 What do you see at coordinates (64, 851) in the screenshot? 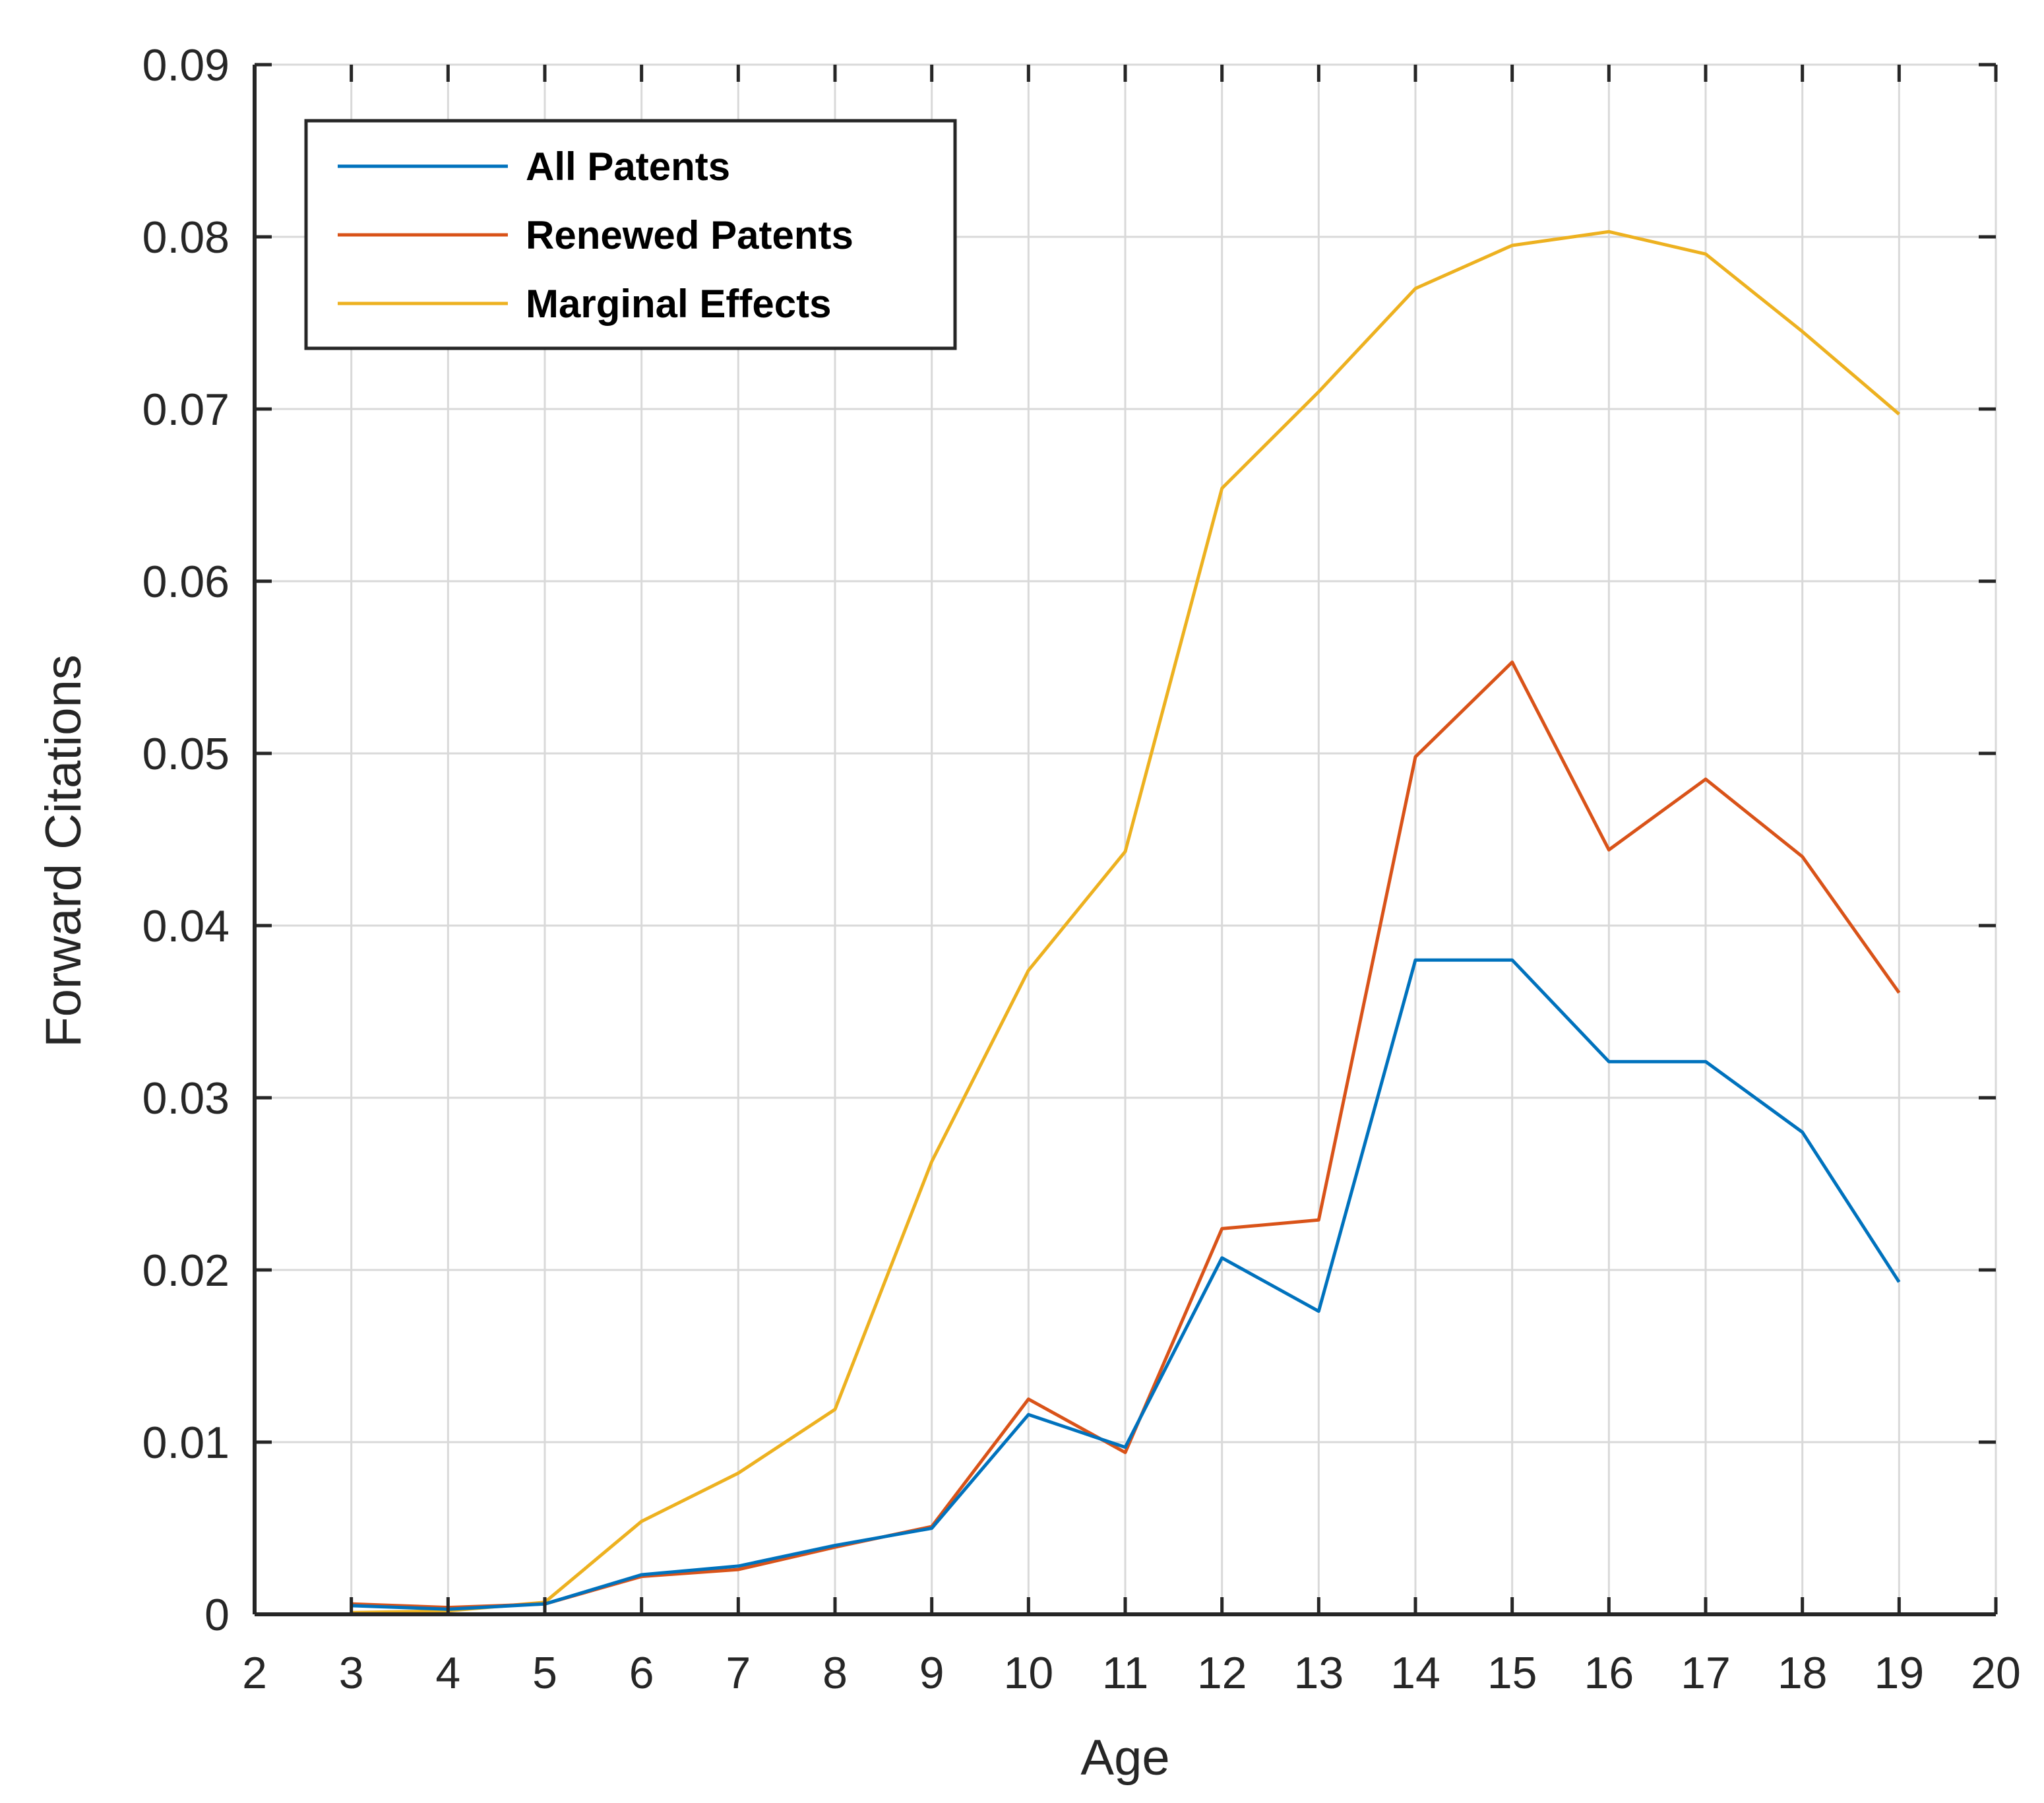
I see `y-axis-label: Forward Citations` at bounding box center [64, 851].